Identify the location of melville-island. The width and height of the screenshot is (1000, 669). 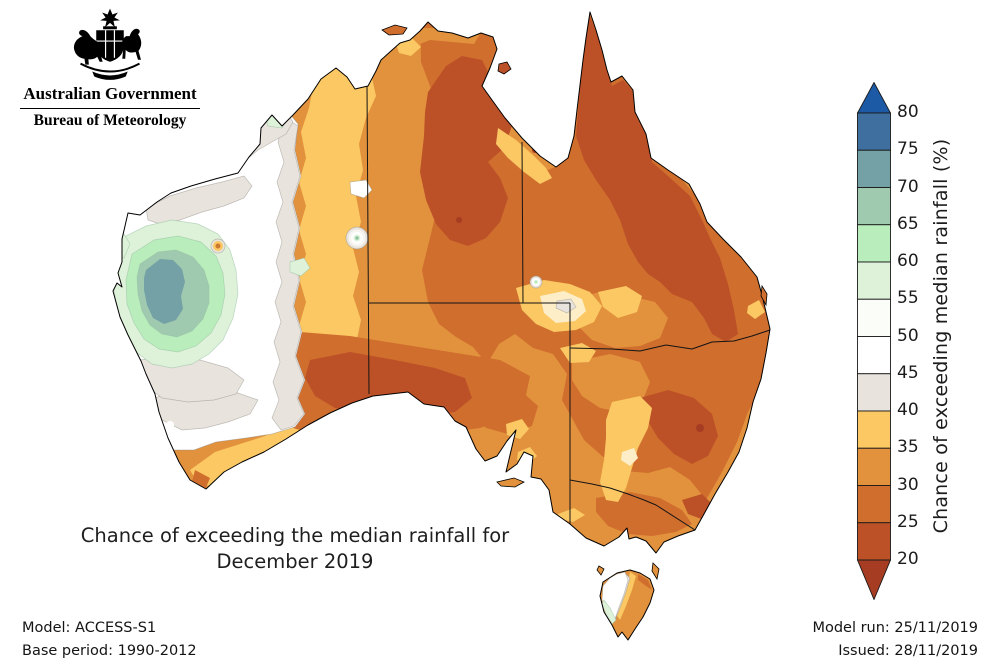
(394, 30).